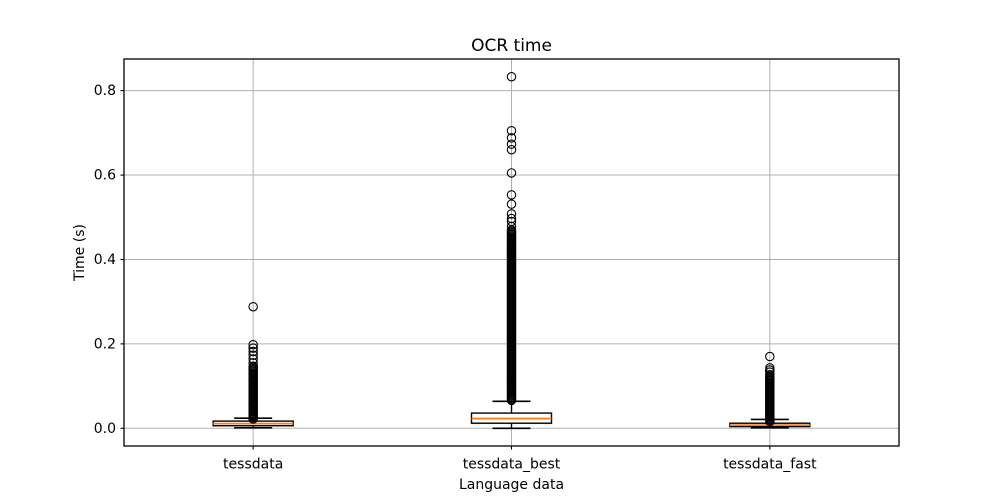 The width and height of the screenshot is (1000, 500). What do you see at coordinates (105, 176) in the screenshot?
I see `y-tick-label: 0.6` at bounding box center [105, 176].